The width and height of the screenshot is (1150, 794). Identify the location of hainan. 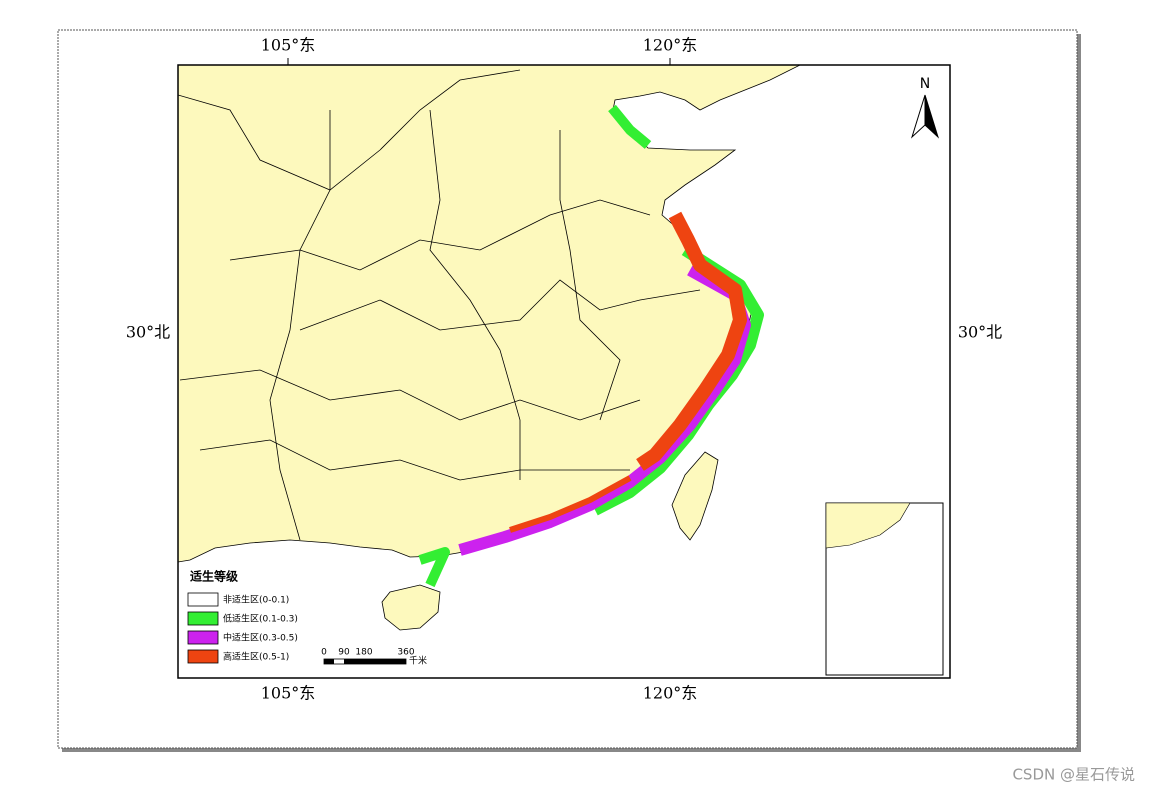
(411, 607).